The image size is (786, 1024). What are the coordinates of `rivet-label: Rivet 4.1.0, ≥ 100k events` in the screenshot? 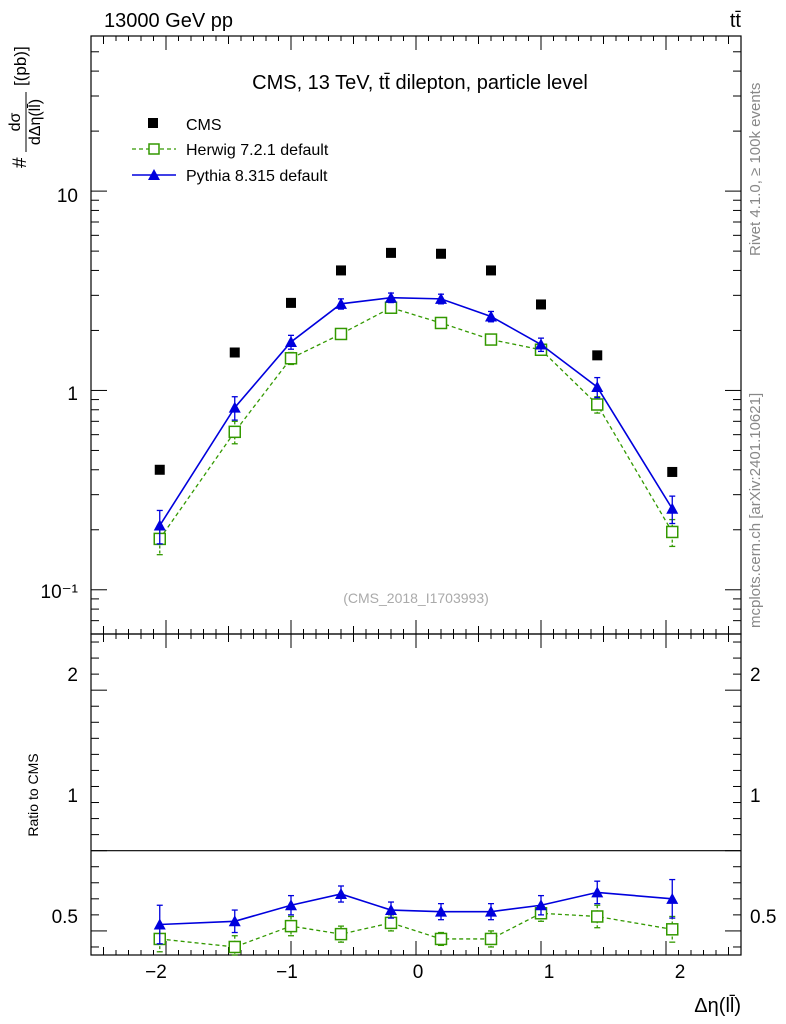 It's located at (755, 169).